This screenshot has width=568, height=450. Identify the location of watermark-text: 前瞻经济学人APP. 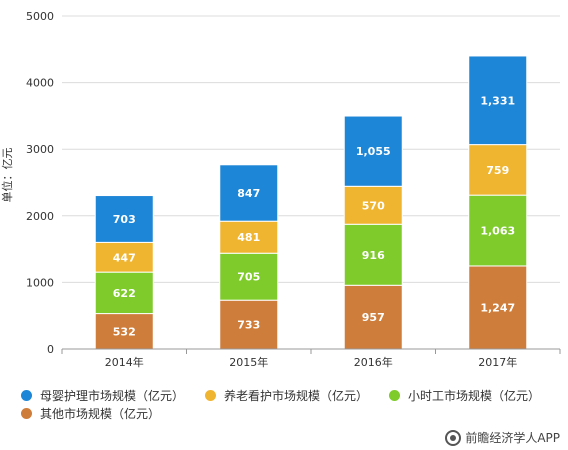
(512, 438).